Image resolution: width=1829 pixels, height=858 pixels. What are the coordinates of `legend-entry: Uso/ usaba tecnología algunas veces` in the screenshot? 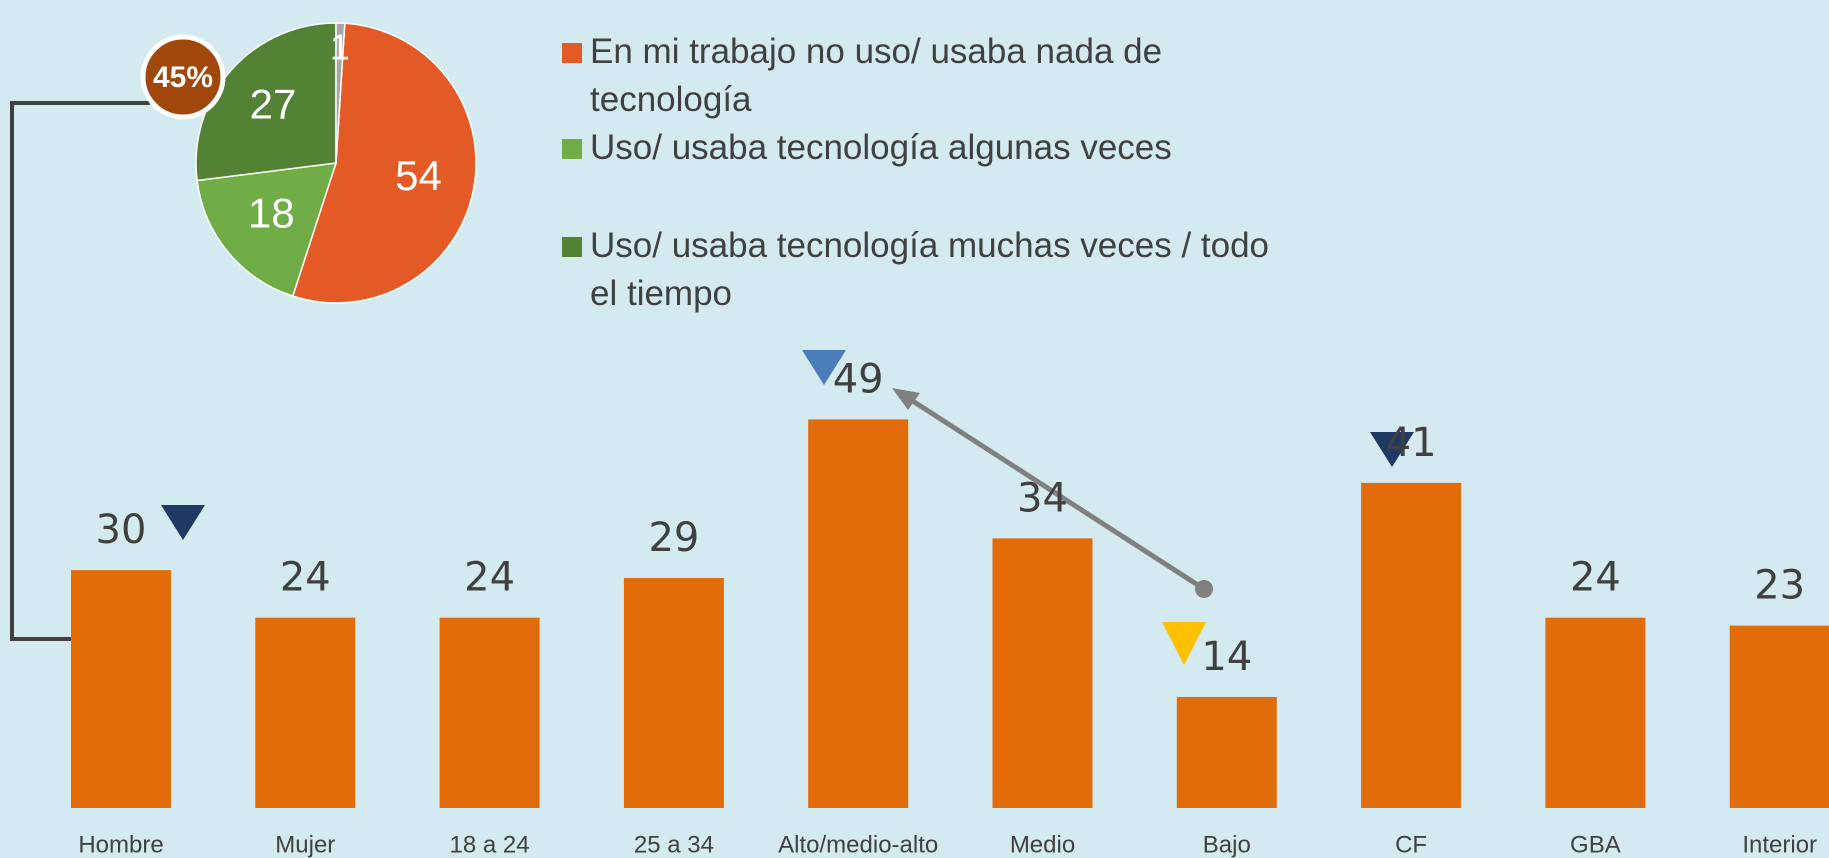 It's located at (915, 148).